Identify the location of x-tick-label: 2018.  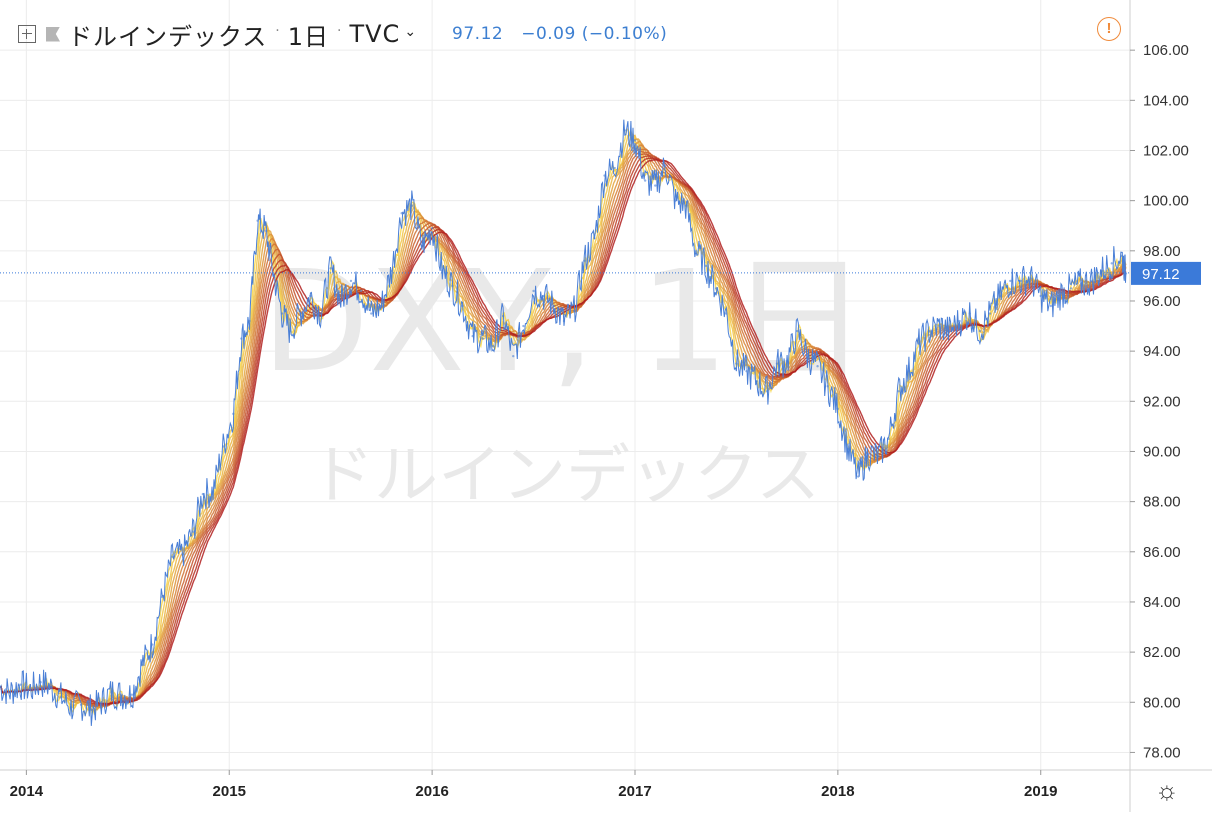
(837, 791).